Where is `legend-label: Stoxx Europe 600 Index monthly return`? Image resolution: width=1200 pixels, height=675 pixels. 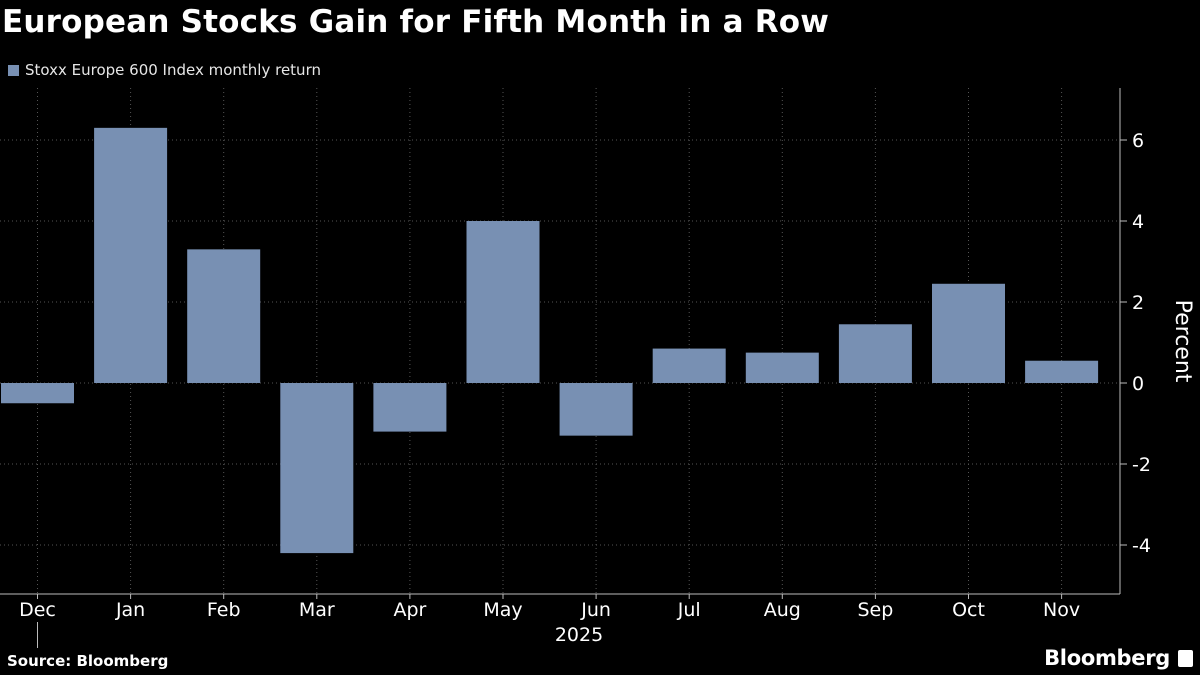
legend-label: Stoxx Europe 600 Index monthly return is located at coordinates (173, 70).